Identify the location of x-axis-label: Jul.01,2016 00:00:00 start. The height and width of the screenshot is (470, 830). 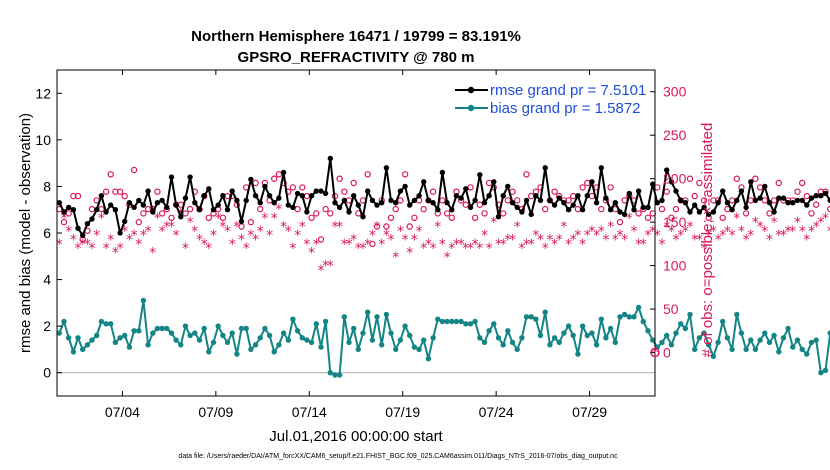
(356, 436).